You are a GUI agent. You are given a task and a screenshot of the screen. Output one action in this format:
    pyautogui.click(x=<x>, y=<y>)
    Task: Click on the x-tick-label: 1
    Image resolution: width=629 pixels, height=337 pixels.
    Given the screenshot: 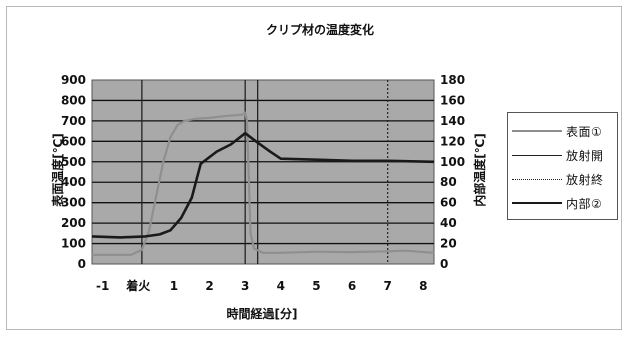 What is the action you would take?
    pyautogui.click(x=174, y=286)
    